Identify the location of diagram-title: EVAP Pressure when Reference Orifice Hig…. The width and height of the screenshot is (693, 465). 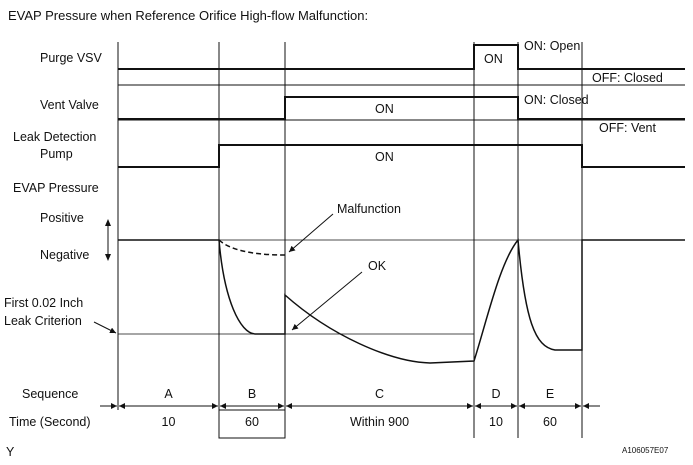
(188, 15).